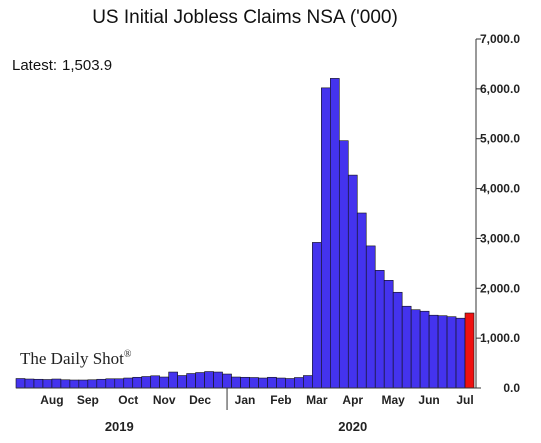 Image resolution: width=541 pixels, height=443 pixels. Describe the element at coordinates (317, 400) in the screenshot. I see `x-month-label: Mar` at that location.